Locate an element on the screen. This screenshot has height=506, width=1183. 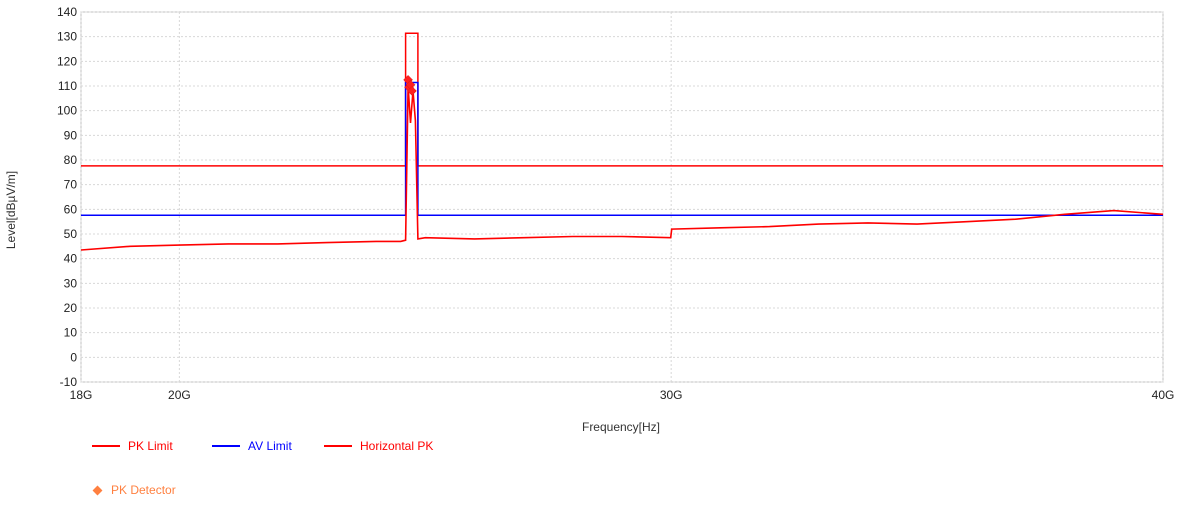
legend-label-av-limit: AV Limit is located at coordinates (270, 446).